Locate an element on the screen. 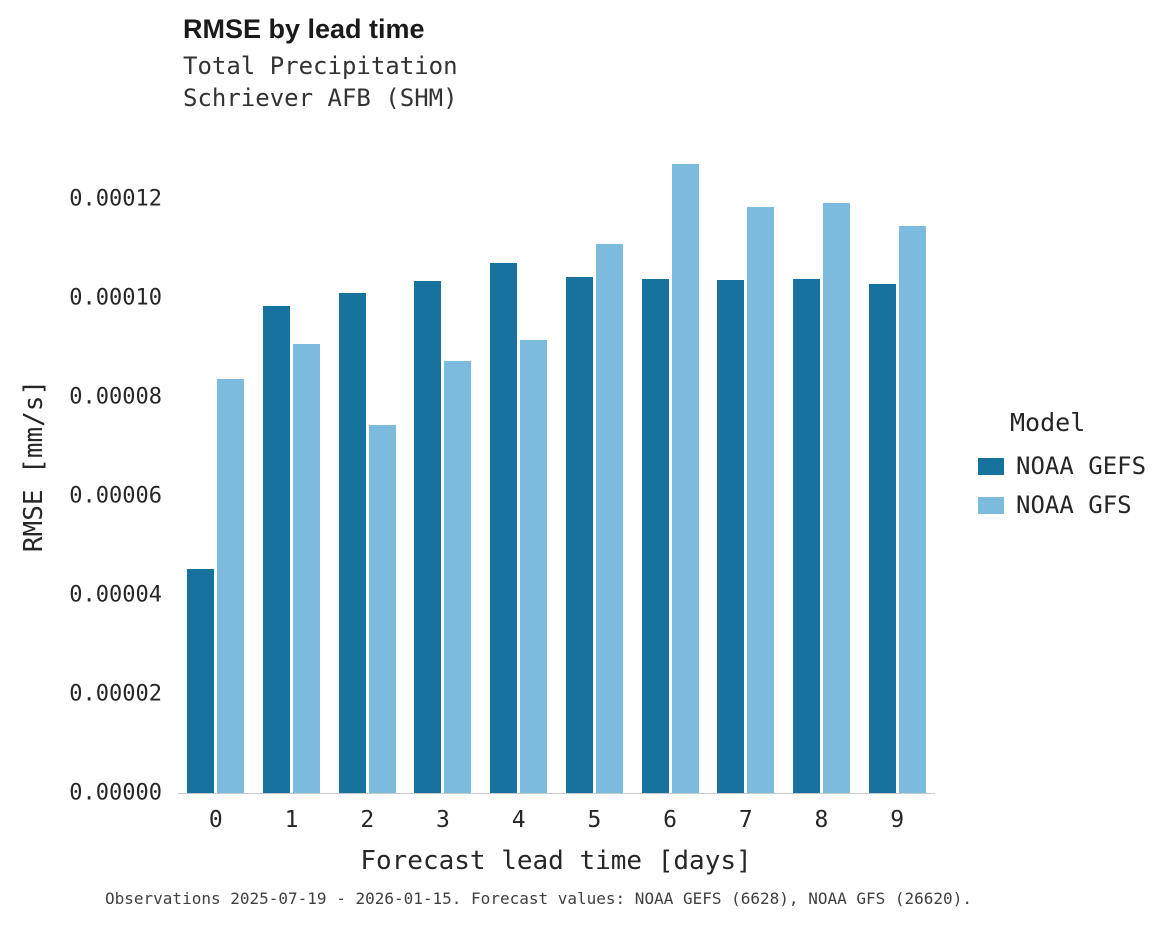  chart-subtitle-station: Schriever AFB (SHM) is located at coordinates (320, 98).